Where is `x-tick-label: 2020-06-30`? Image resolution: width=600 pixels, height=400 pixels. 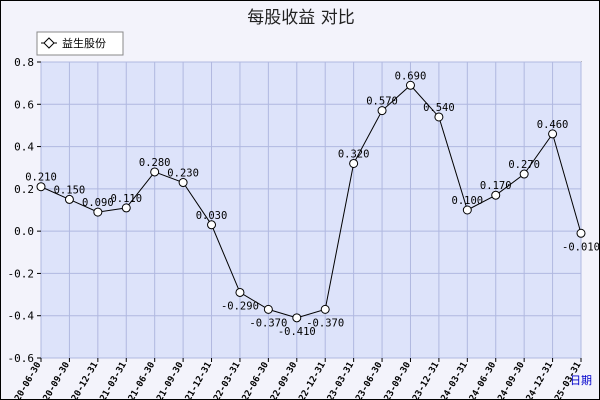 x-tick-label: 2020-06-30 is located at coordinates (26, 380).